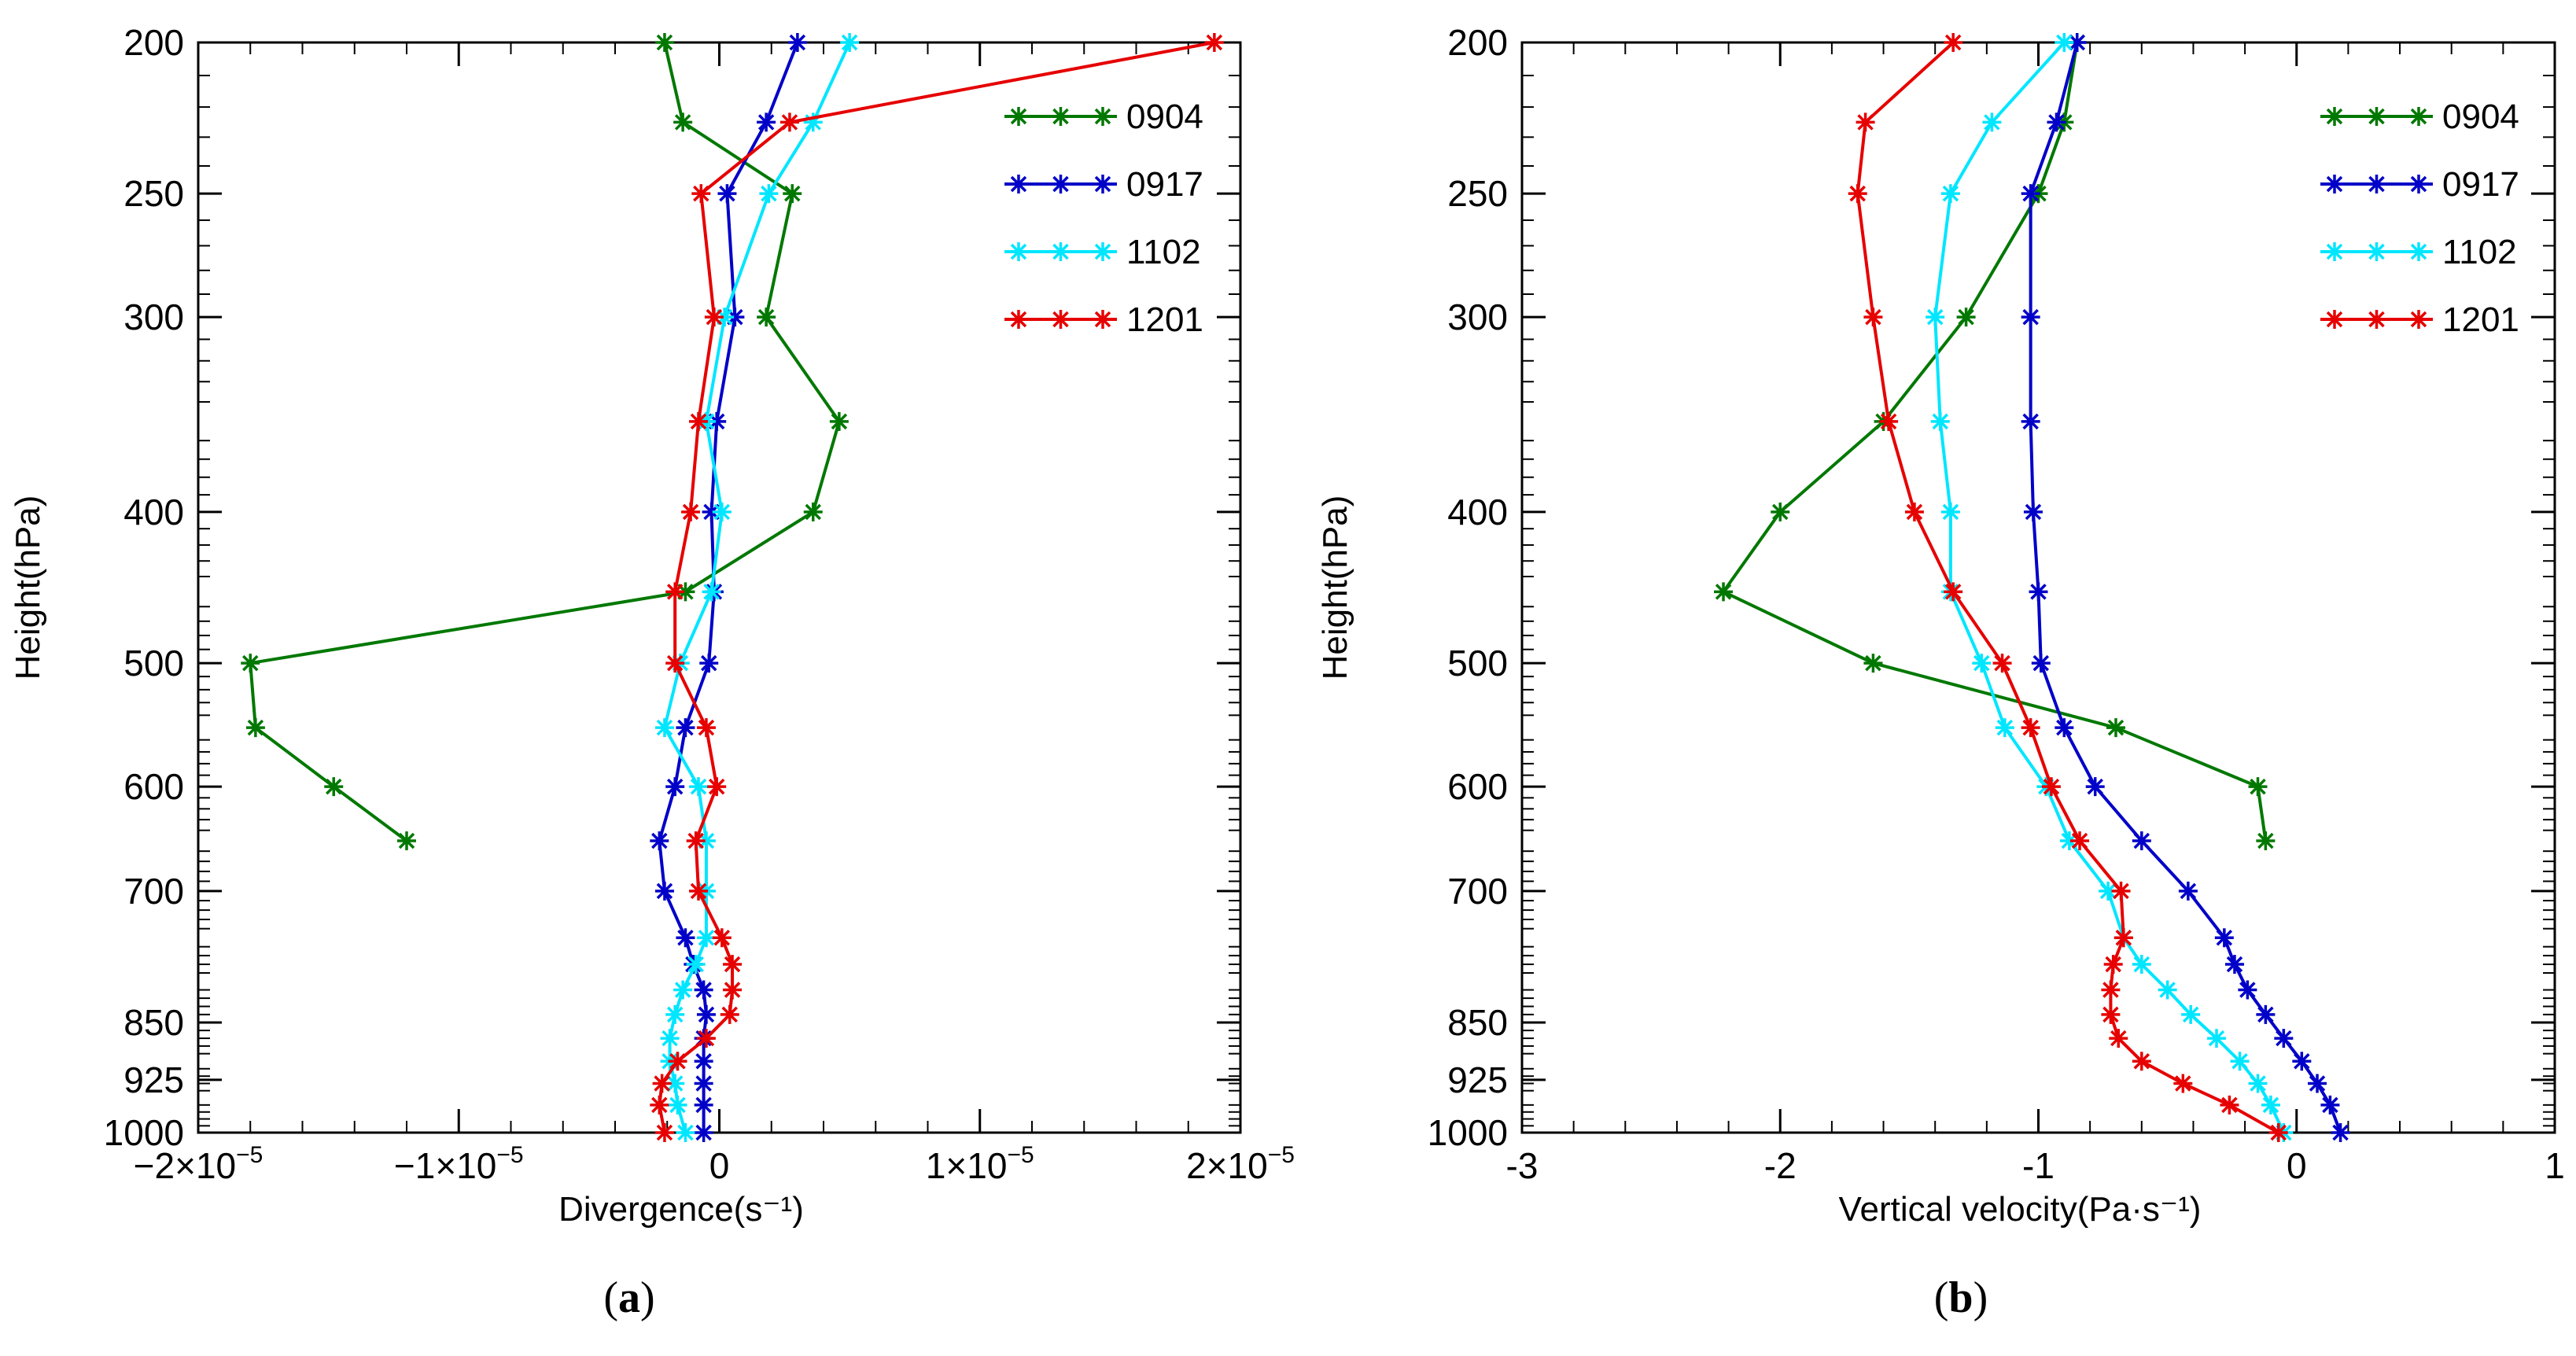 The height and width of the screenshot is (1356, 2576). Describe the element at coordinates (1468, 1132) in the screenshot. I see `y-tick-label: 1000` at that location.